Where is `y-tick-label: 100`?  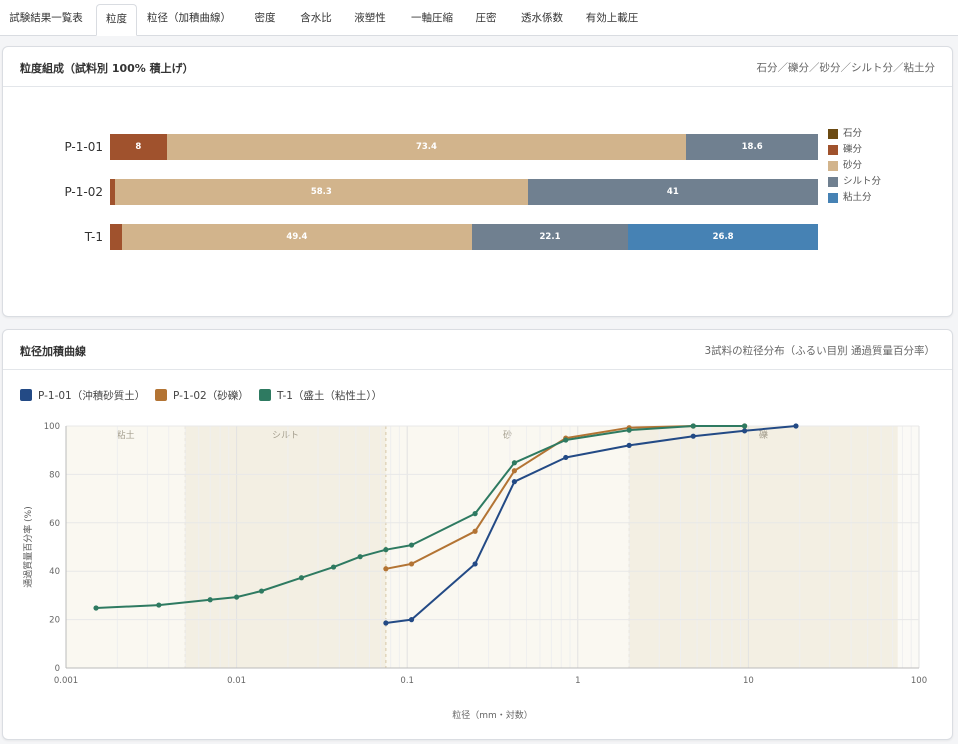 y-tick-label: 100 is located at coordinates (52, 427).